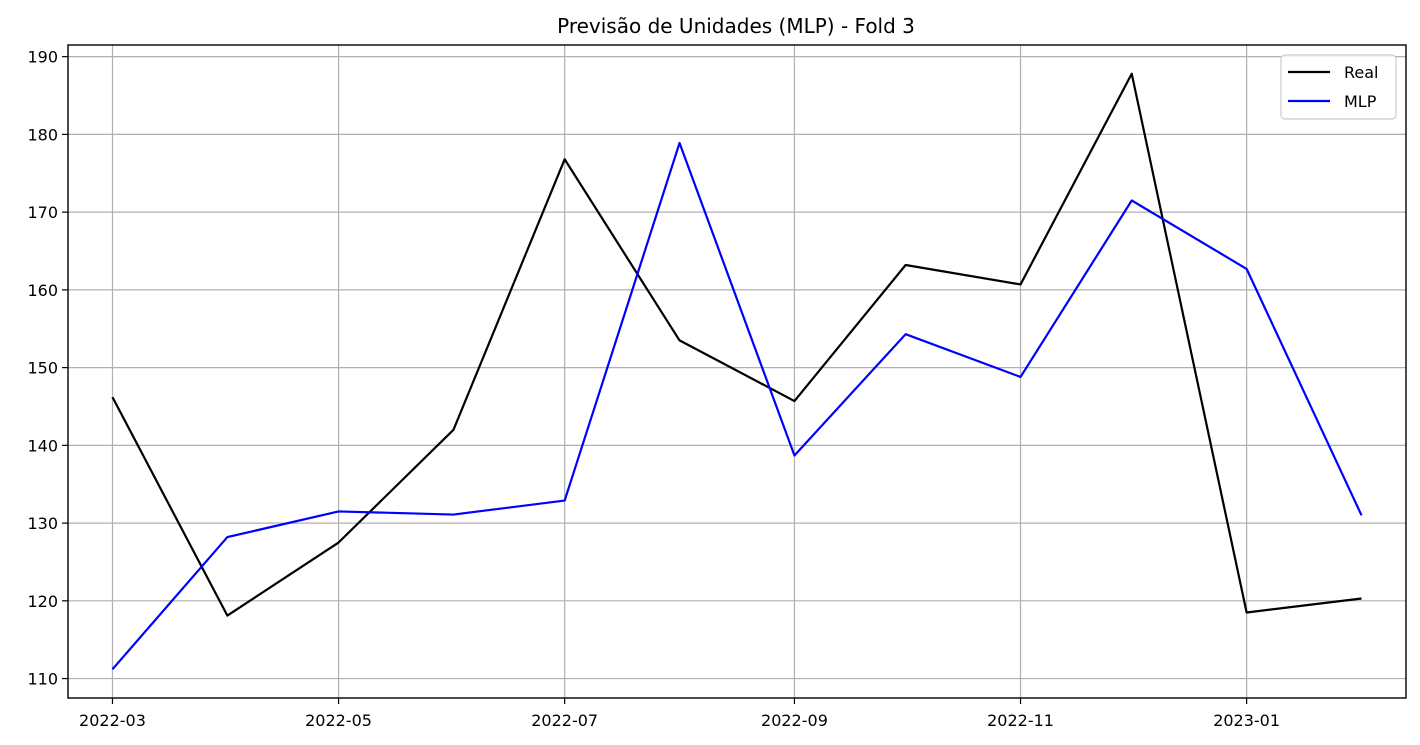 This screenshot has width=1420, height=745. What do you see at coordinates (1360, 101) in the screenshot?
I see `legend-label-mlp: MLP` at bounding box center [1360, 101].